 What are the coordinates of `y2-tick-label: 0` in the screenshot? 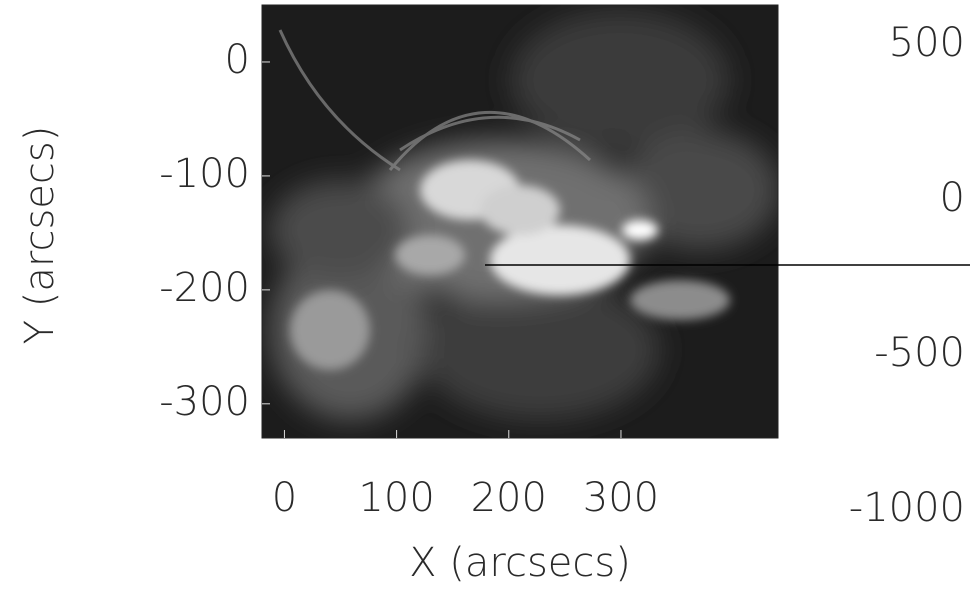 It's located at (952, 198).